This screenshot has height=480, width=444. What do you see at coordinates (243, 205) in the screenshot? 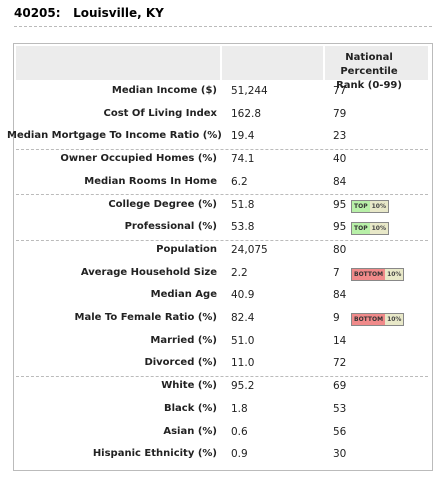
I see `row-value: 51.8` at bounding box center [243, 205].